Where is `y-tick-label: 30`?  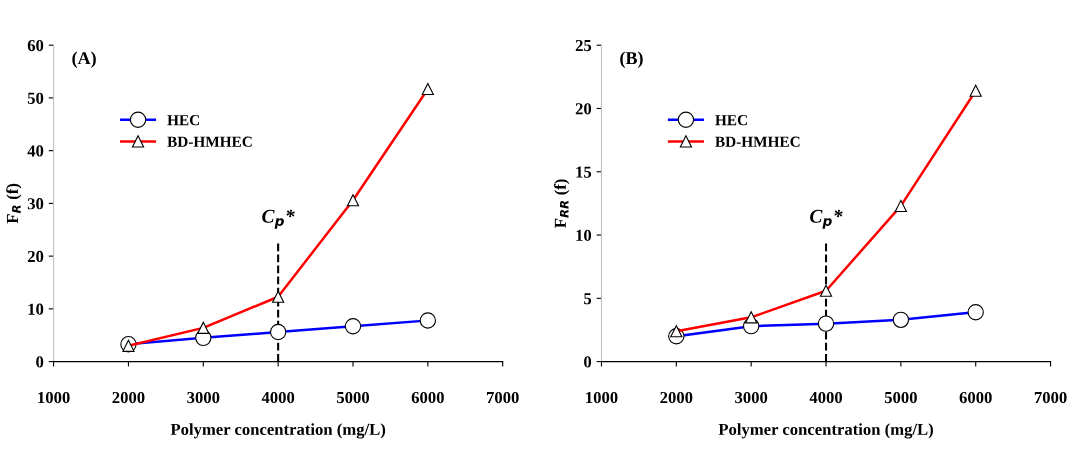
y-tick-label: 30 is located at coordinates (35, 204).